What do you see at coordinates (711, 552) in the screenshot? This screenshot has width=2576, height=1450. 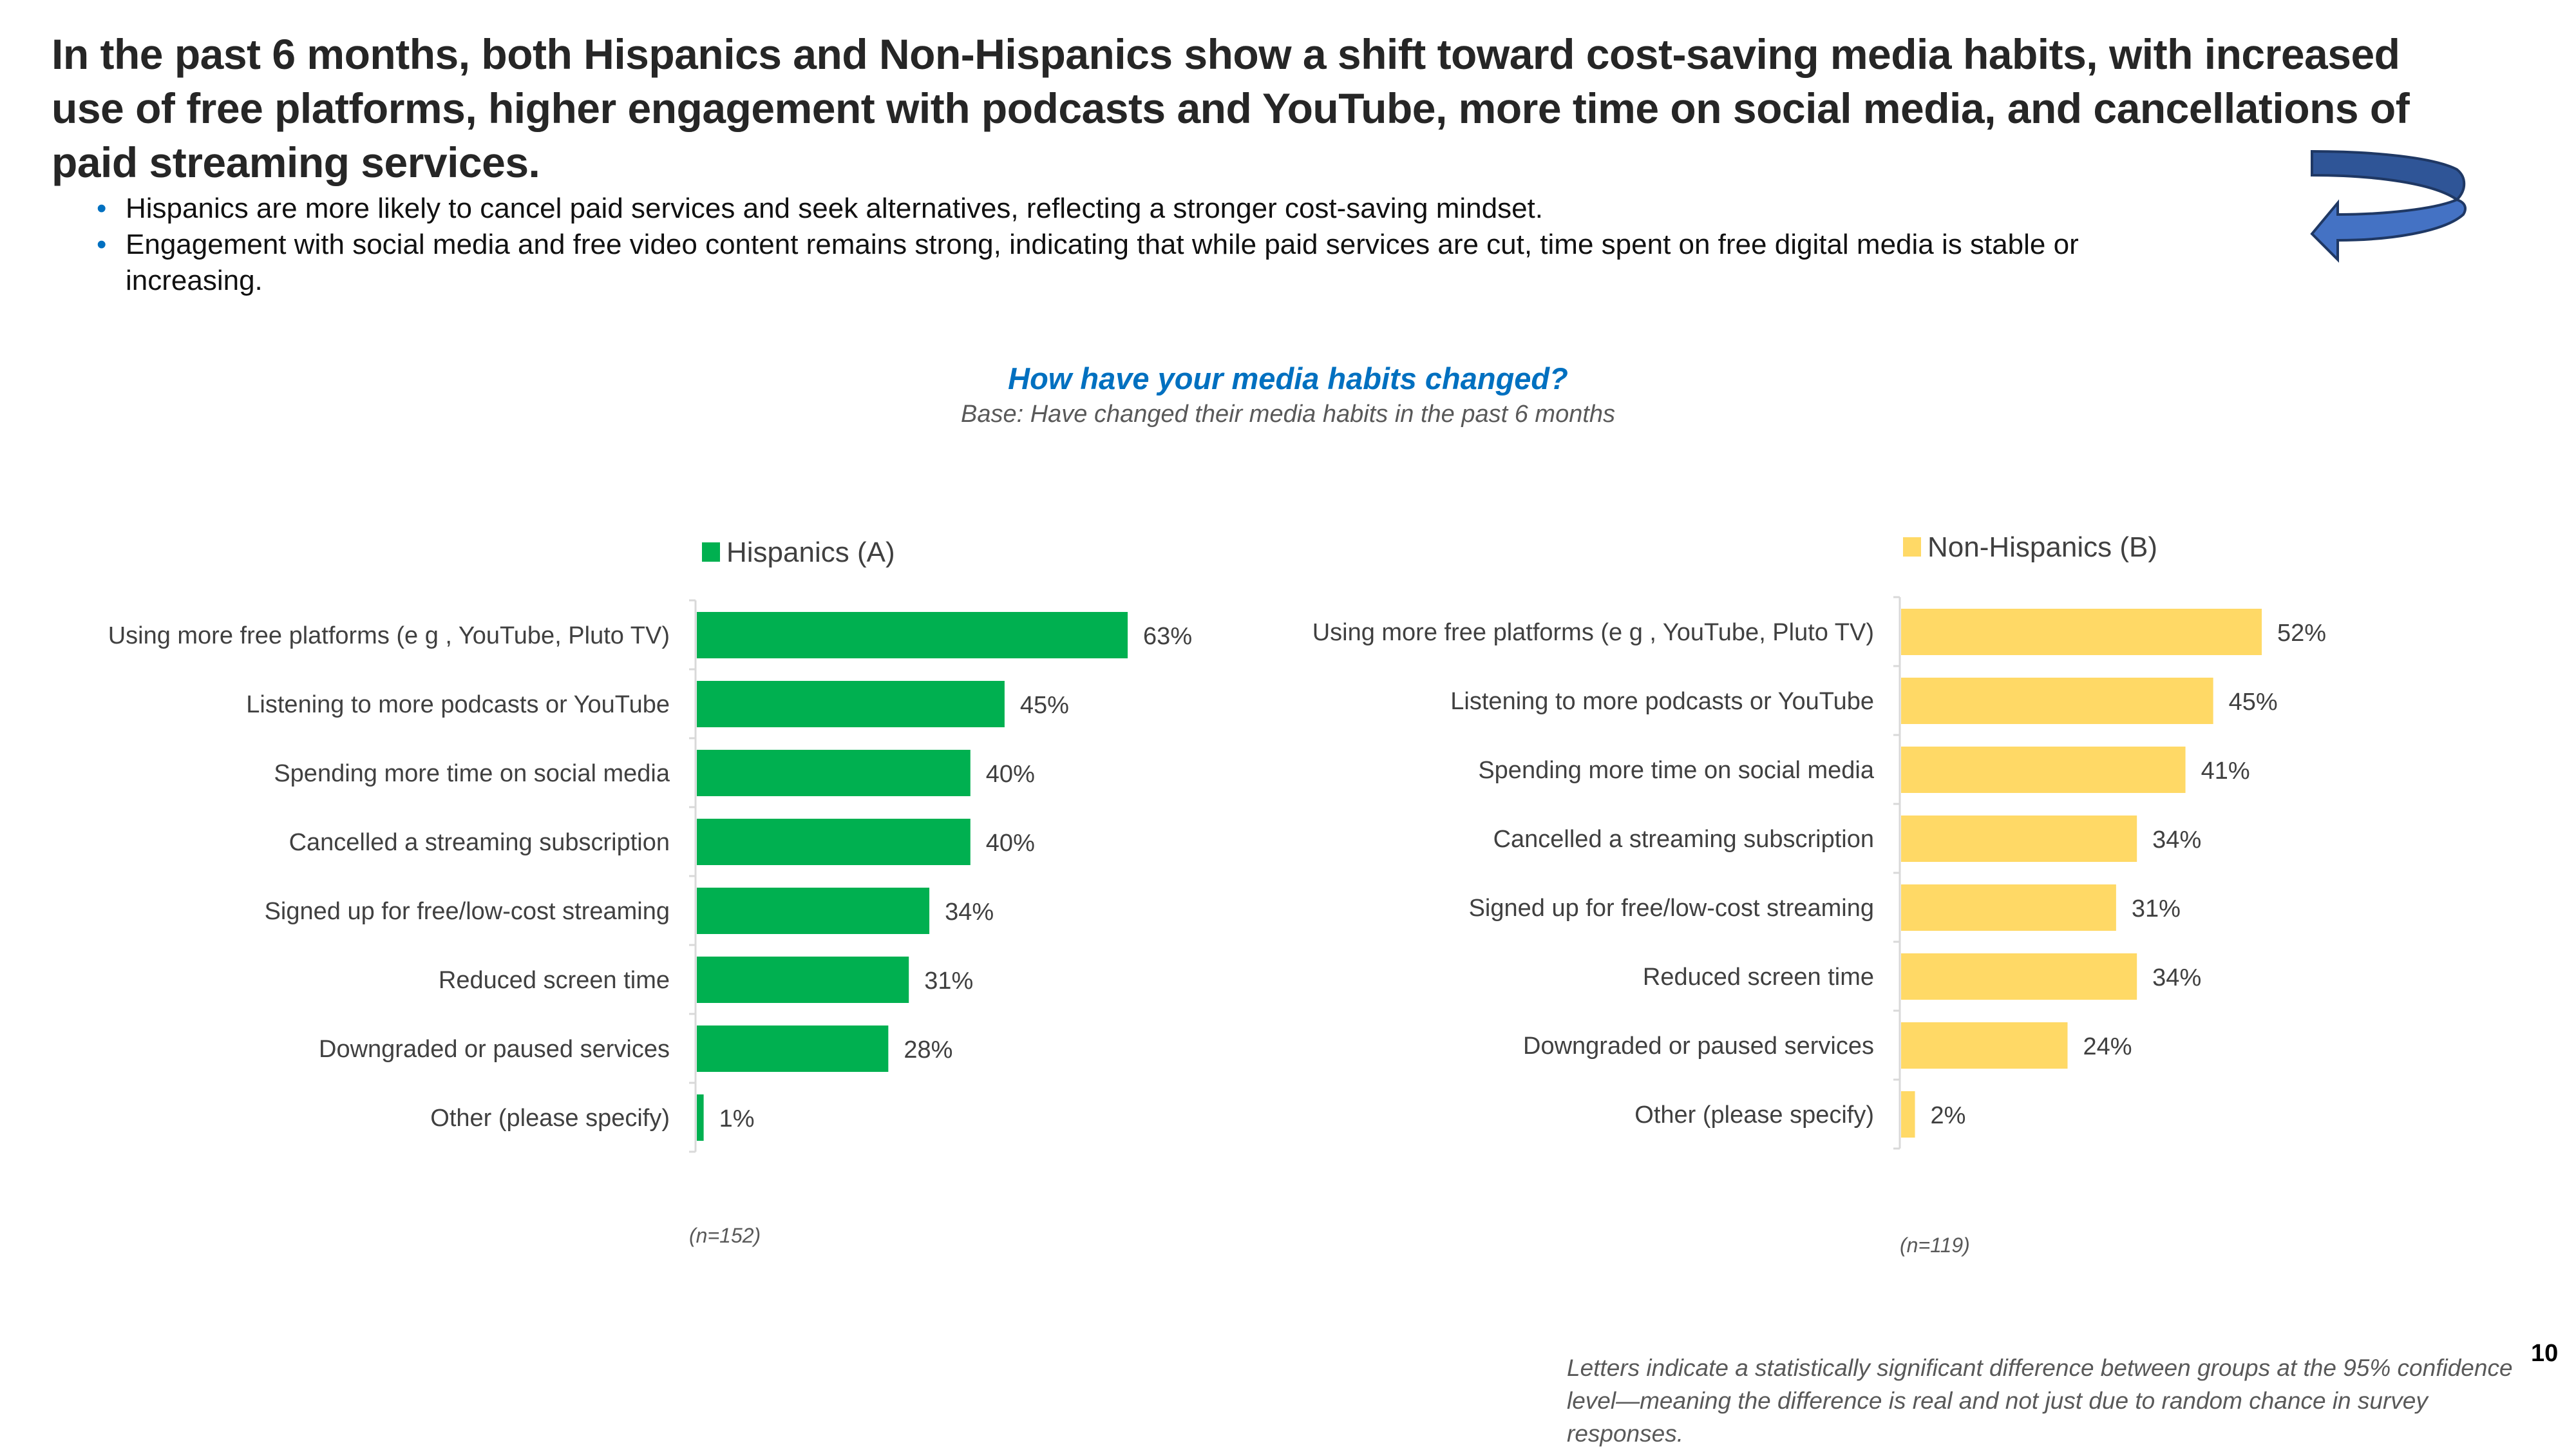 I see `legend-swatch-hispanics` at bounding box center [711, 552].